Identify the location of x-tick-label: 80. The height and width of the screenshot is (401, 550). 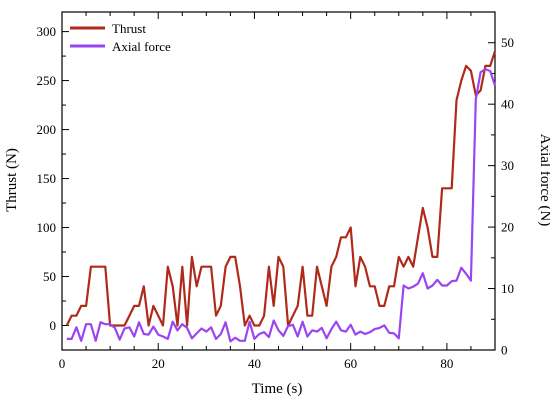
(446, 363).